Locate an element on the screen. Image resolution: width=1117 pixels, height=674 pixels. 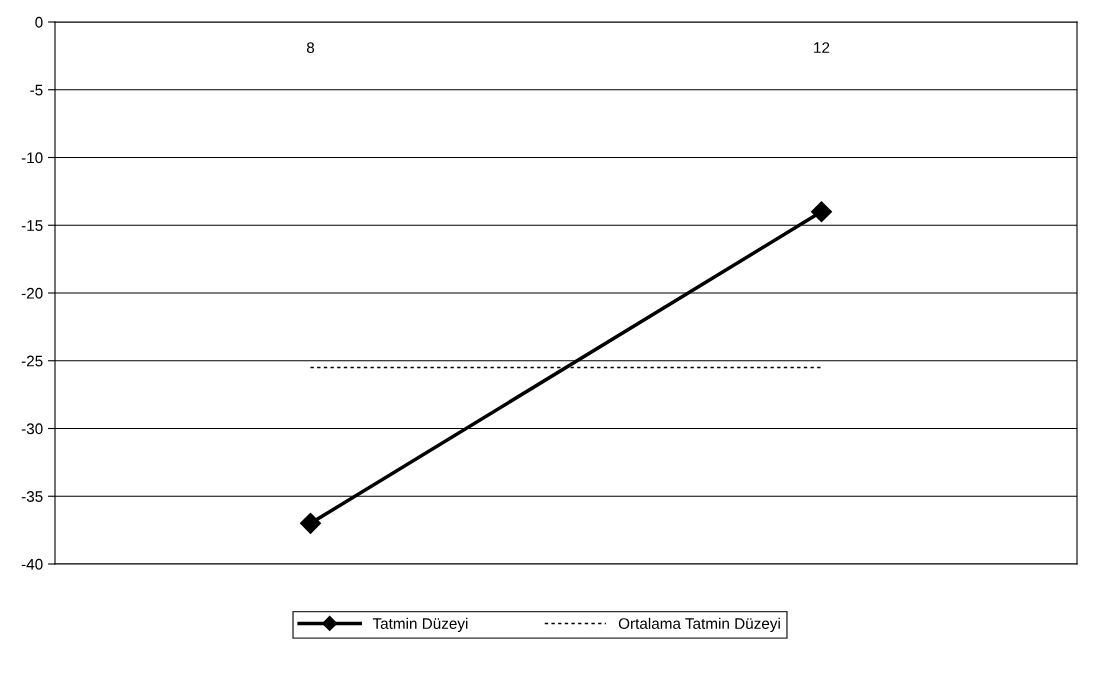
x-tick-label: 12 is located at coordinates (822, 47).